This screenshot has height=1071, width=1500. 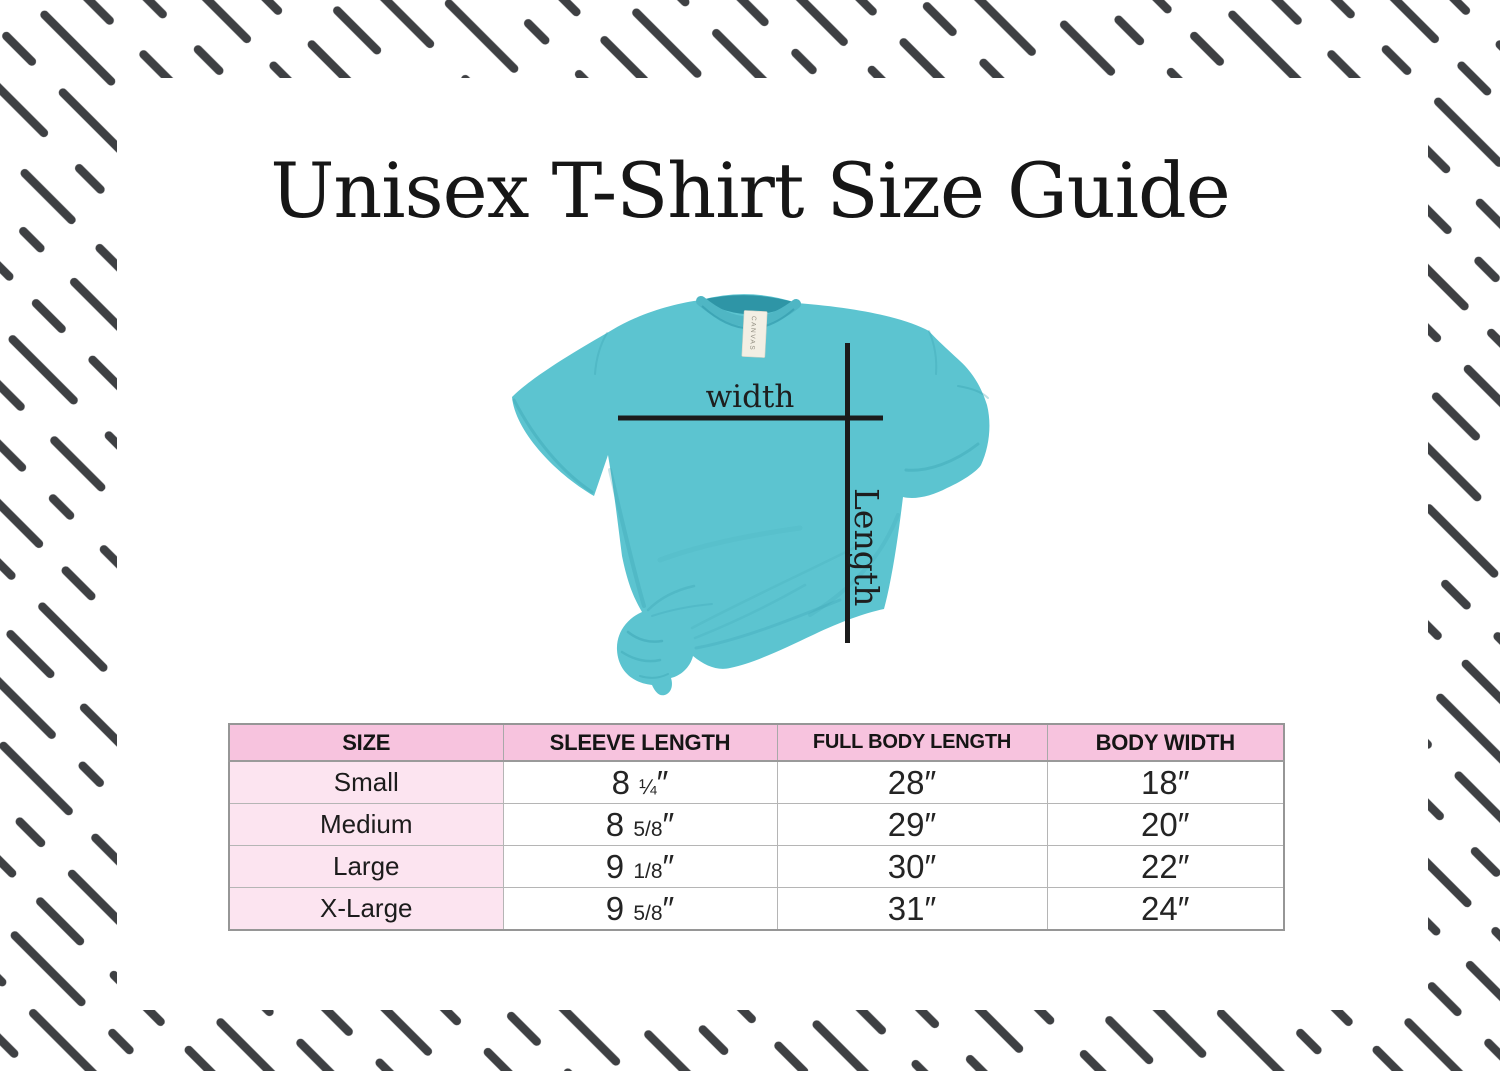 What do you see at coordinates (366, 909) in the screenshot?
I see `size-value: X-Large` at bounding box center [366, 909].